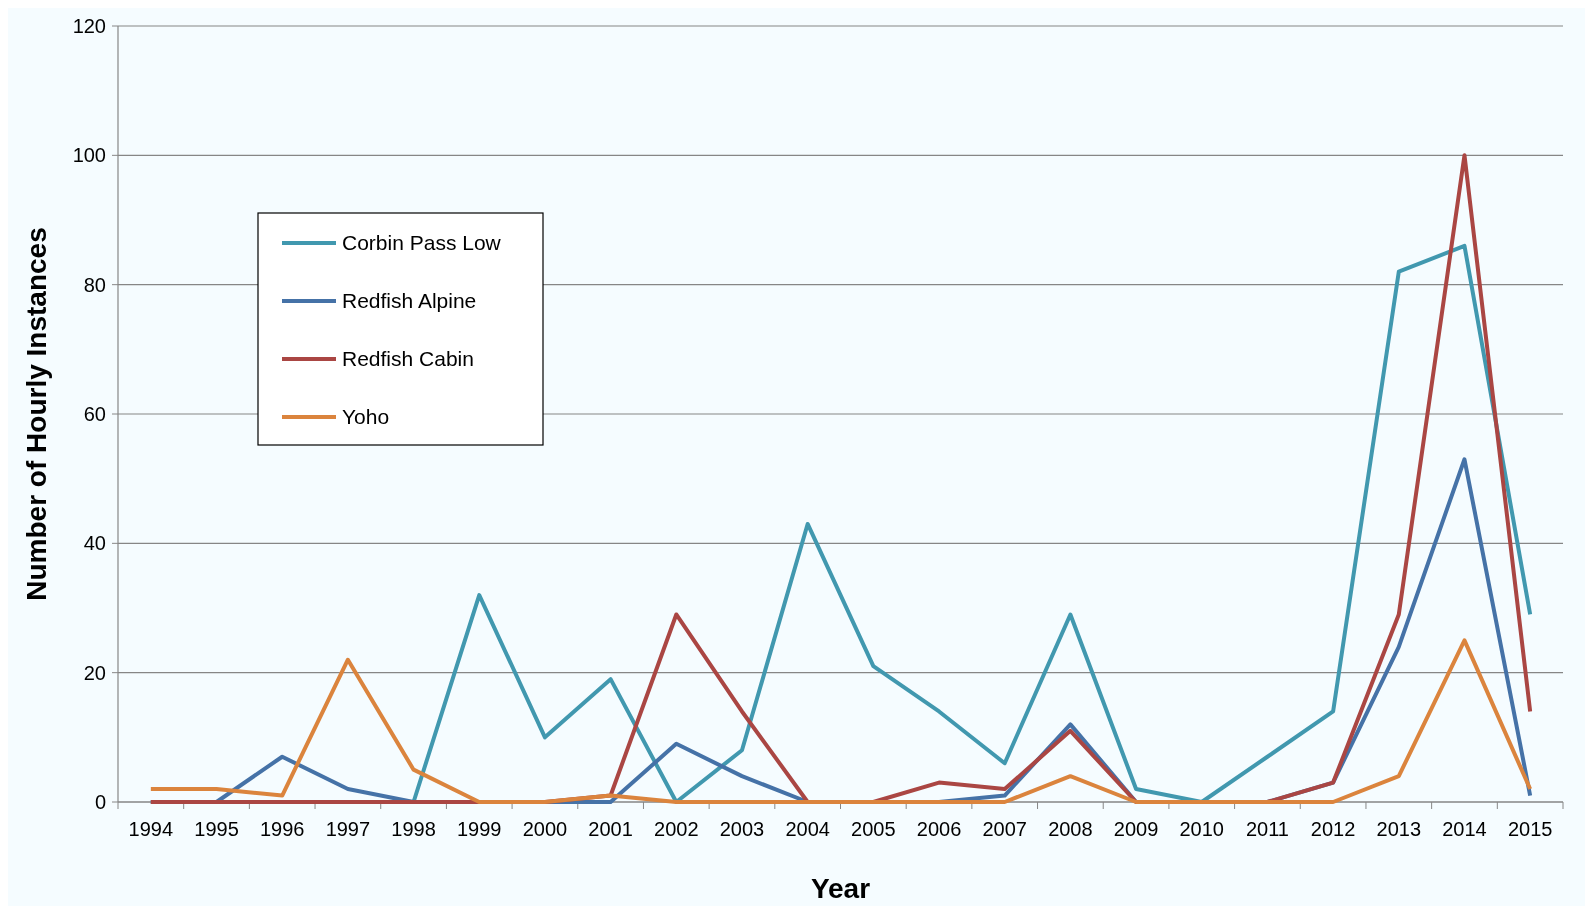 The width and height of the screenshot is (1593, 914). I want to click on x-tick-label: 2001, so click(610, 829).